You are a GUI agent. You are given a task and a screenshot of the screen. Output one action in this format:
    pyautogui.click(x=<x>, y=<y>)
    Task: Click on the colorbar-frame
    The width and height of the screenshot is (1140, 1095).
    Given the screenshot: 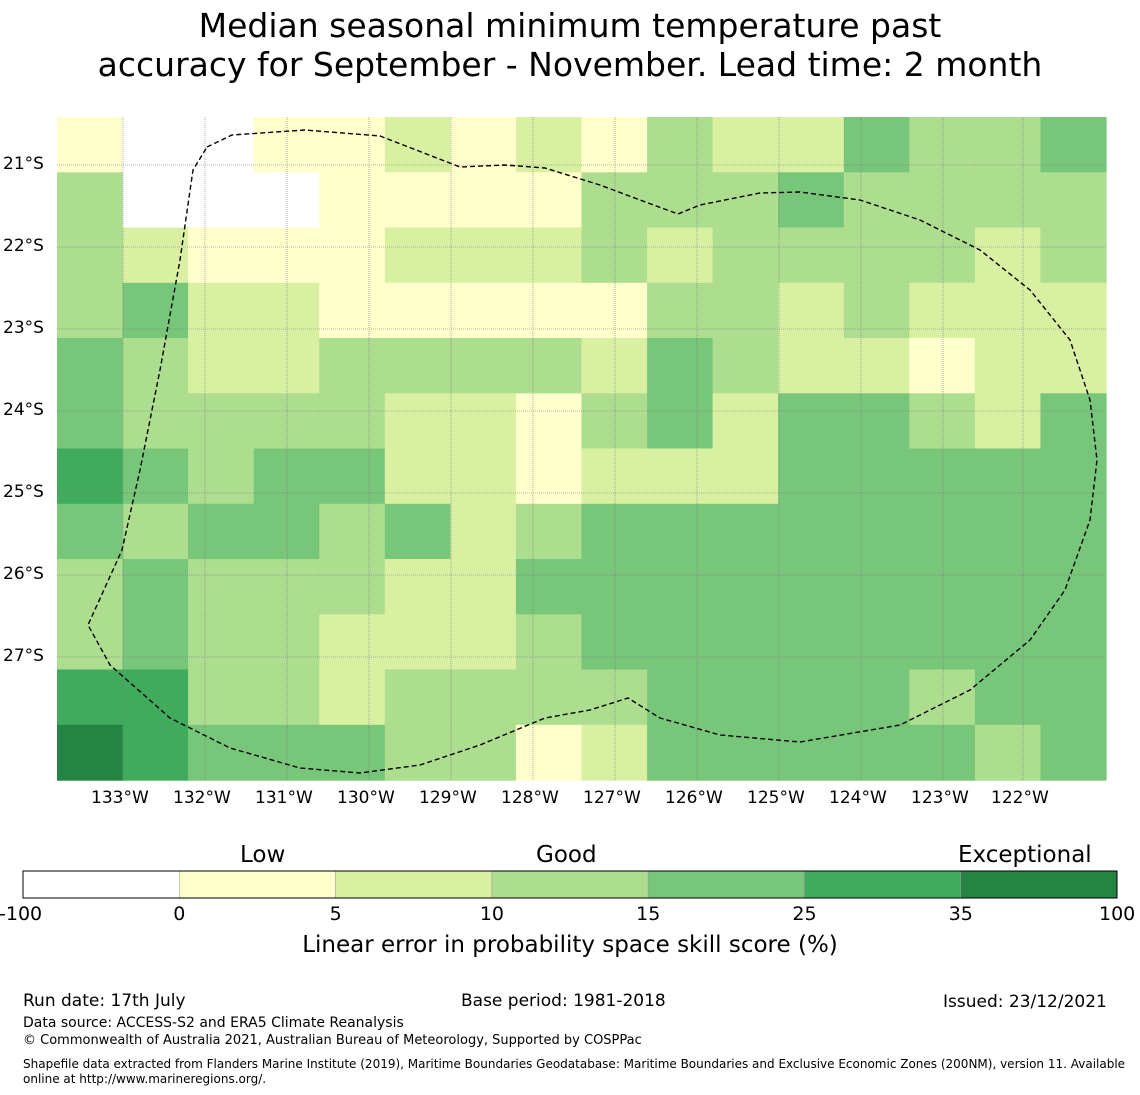 What is the action you would take?
    pyautogui.click(x=570, y=884)
    